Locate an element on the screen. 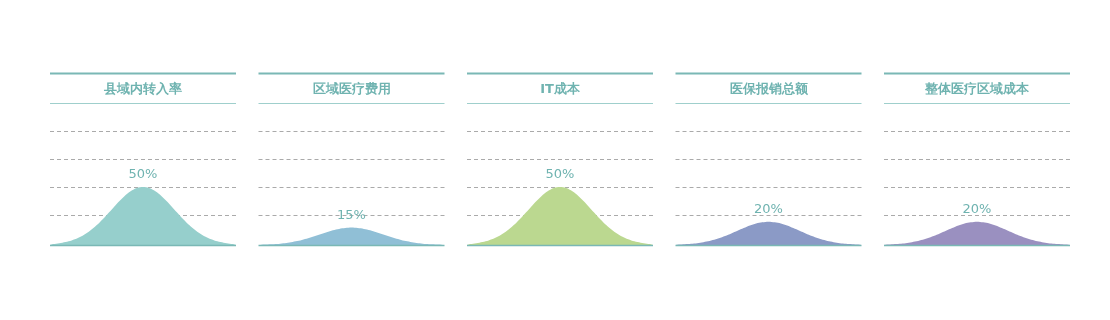  category-label: 整体医疗区域成本 is located at coordinates (977, 88).